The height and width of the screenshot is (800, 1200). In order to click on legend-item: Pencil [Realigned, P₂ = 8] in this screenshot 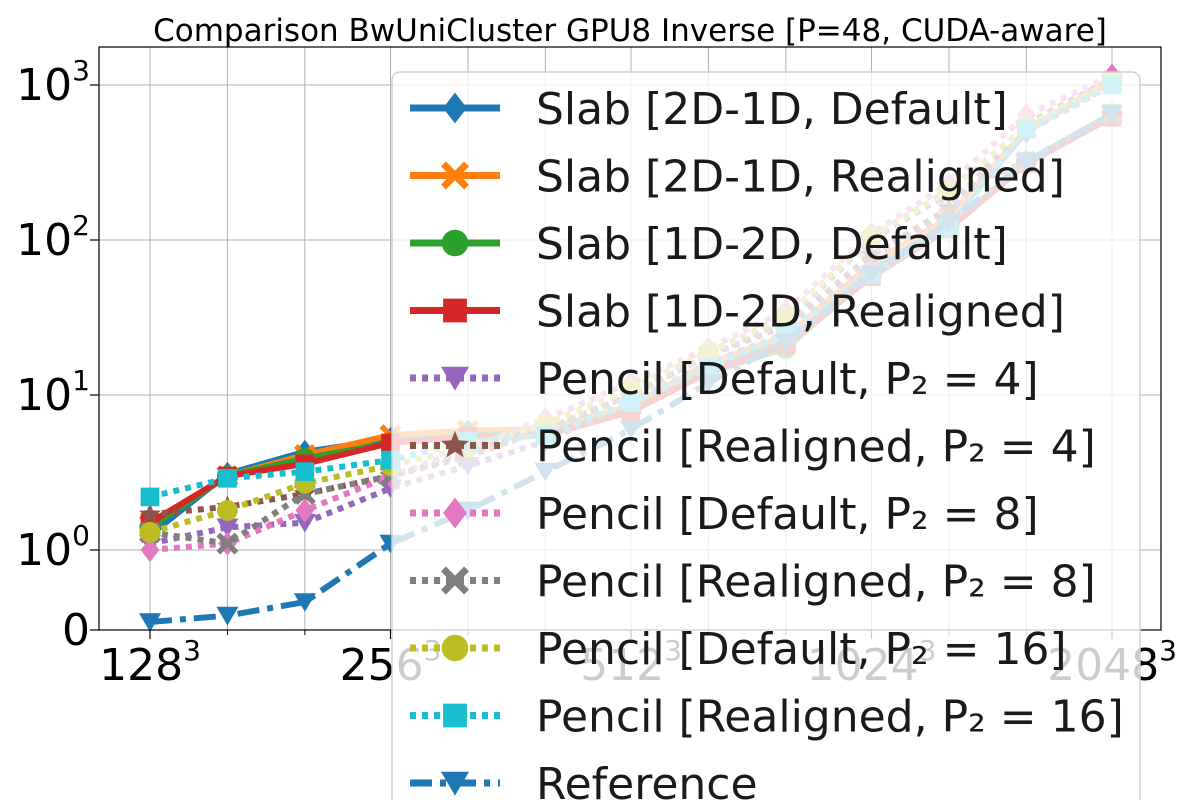, I will do `click(753, 582)`.